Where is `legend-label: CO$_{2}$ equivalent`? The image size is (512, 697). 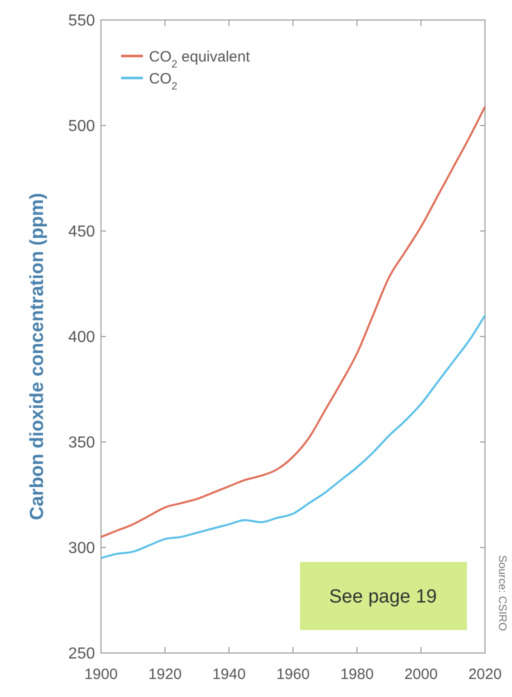
legend-label: CO$_{2}$ equivalent is located at coordinates (200, 59).